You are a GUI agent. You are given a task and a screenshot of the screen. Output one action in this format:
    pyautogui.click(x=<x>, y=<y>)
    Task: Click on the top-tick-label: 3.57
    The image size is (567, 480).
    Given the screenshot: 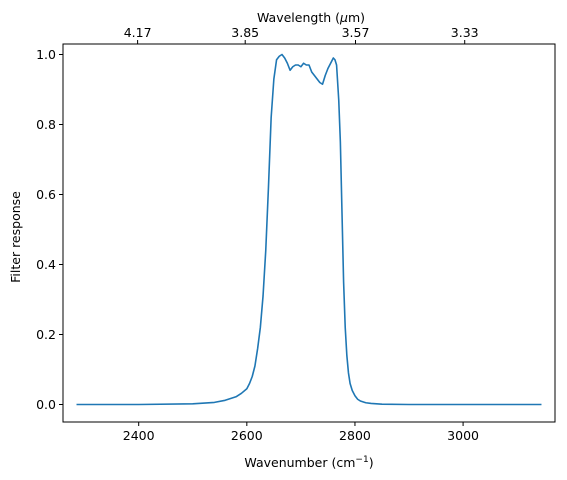 What is the action you would take?
    pyautogui.click(x=356, y=32)
    